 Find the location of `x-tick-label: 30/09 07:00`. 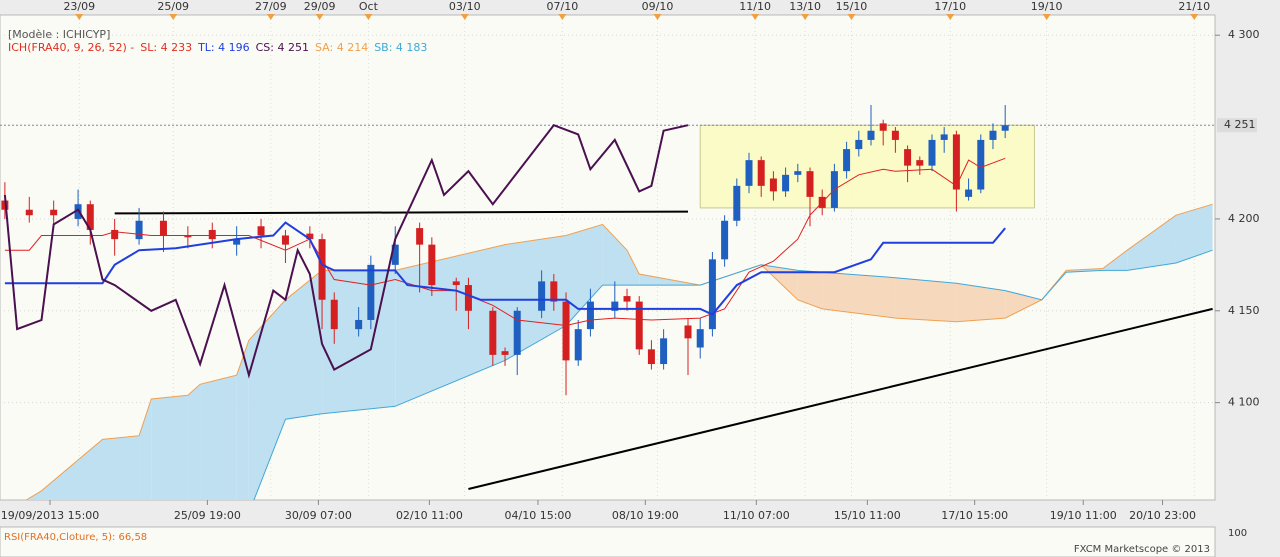

x-tick-label: 30/09 07:00 is located at coordinates (318, 515).